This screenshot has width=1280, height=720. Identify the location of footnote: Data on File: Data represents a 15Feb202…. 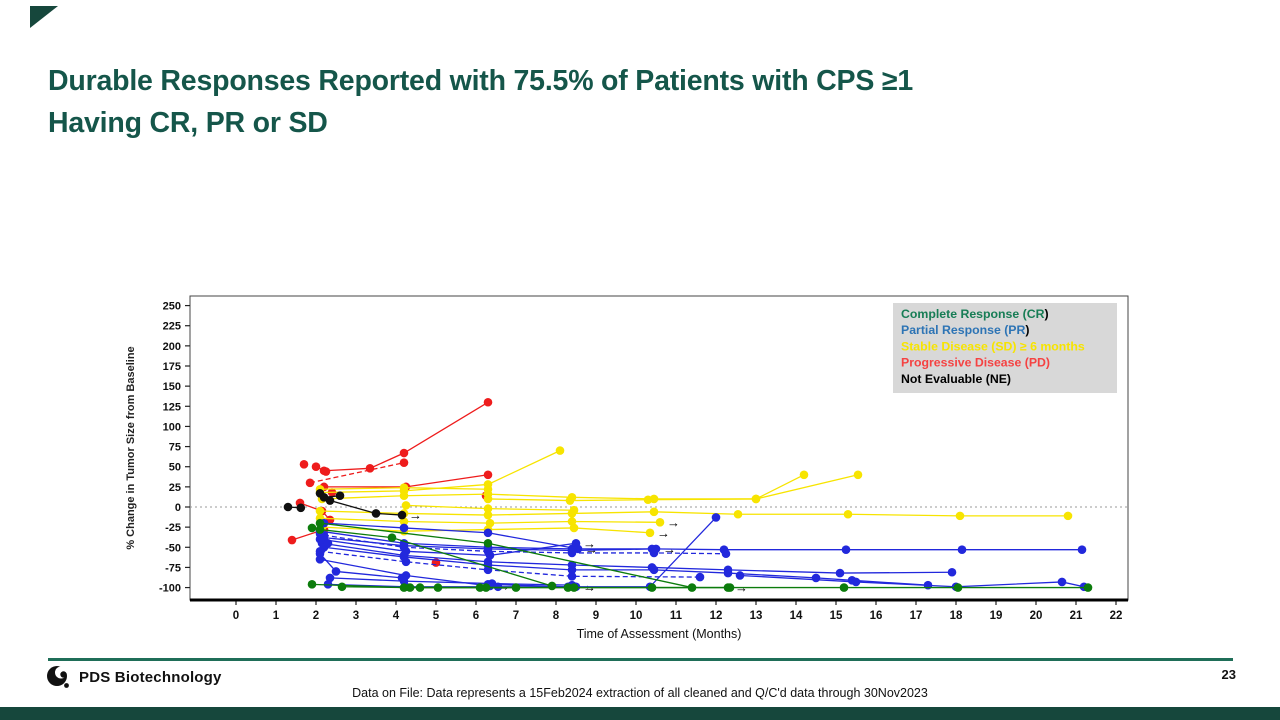
(640, 693).